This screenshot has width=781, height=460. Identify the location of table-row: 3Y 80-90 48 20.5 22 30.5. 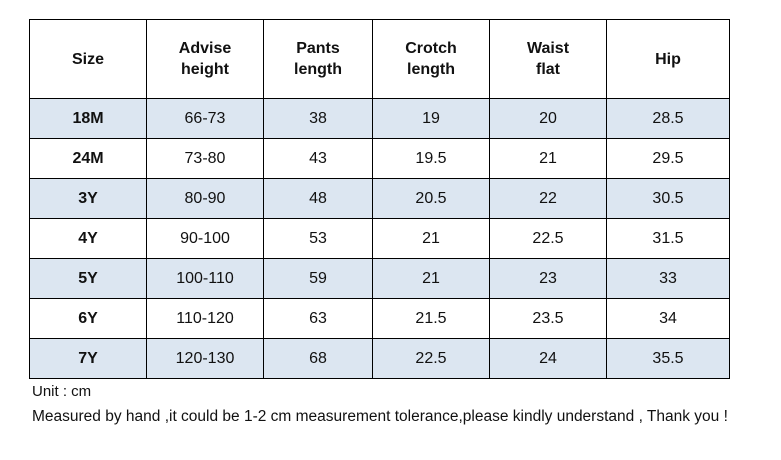
(379, 198).